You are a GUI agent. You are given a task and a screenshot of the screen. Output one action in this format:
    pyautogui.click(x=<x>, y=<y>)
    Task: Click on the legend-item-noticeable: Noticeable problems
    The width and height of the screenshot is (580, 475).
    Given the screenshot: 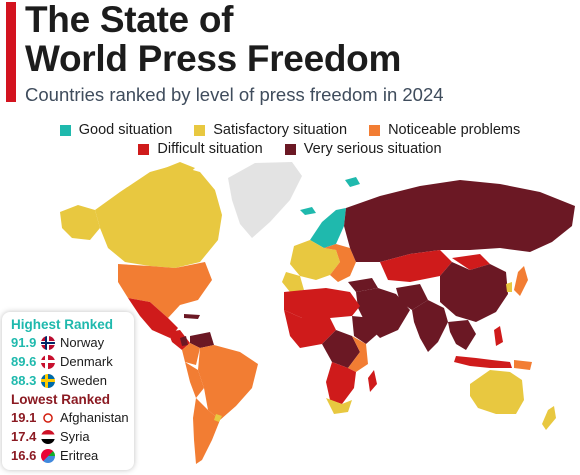 What is the action you would take?
    pyautogui.click(x=444, y=130)
    